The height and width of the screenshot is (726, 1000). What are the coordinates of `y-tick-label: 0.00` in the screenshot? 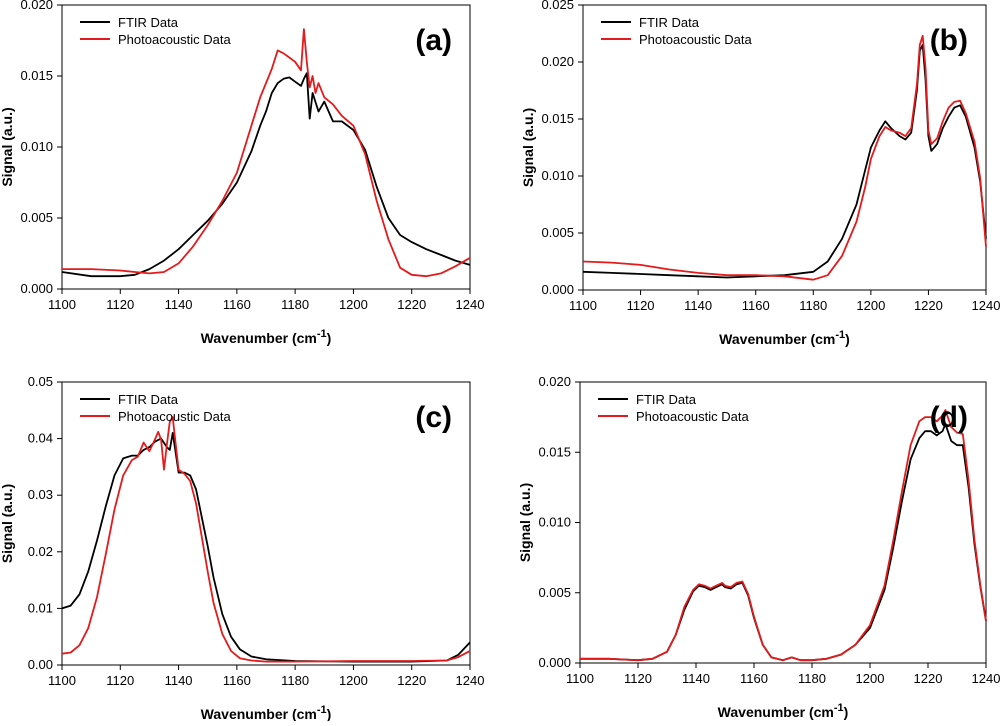 It's located at (40, 664).